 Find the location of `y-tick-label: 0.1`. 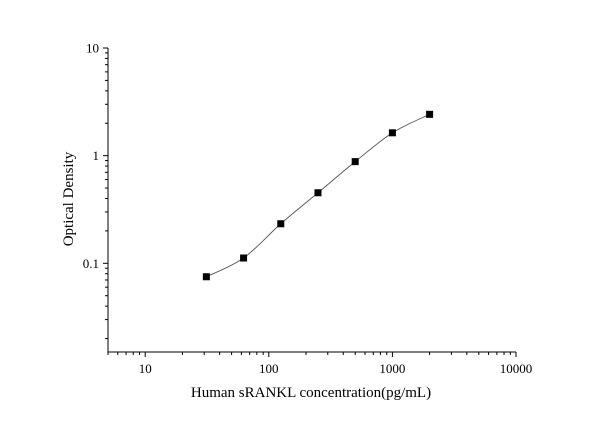

y-tick-label: 0.1 is located at coordinates (91, 263).